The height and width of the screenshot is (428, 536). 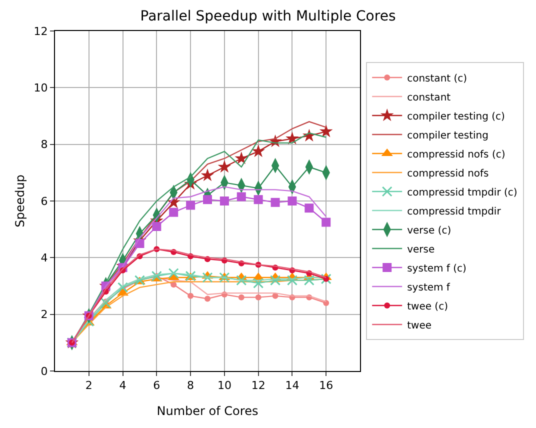 What do you see at coordinates (122, 385) in the screenshot?
I see `x-tick-label: 4` at bounding box center [122, 385].